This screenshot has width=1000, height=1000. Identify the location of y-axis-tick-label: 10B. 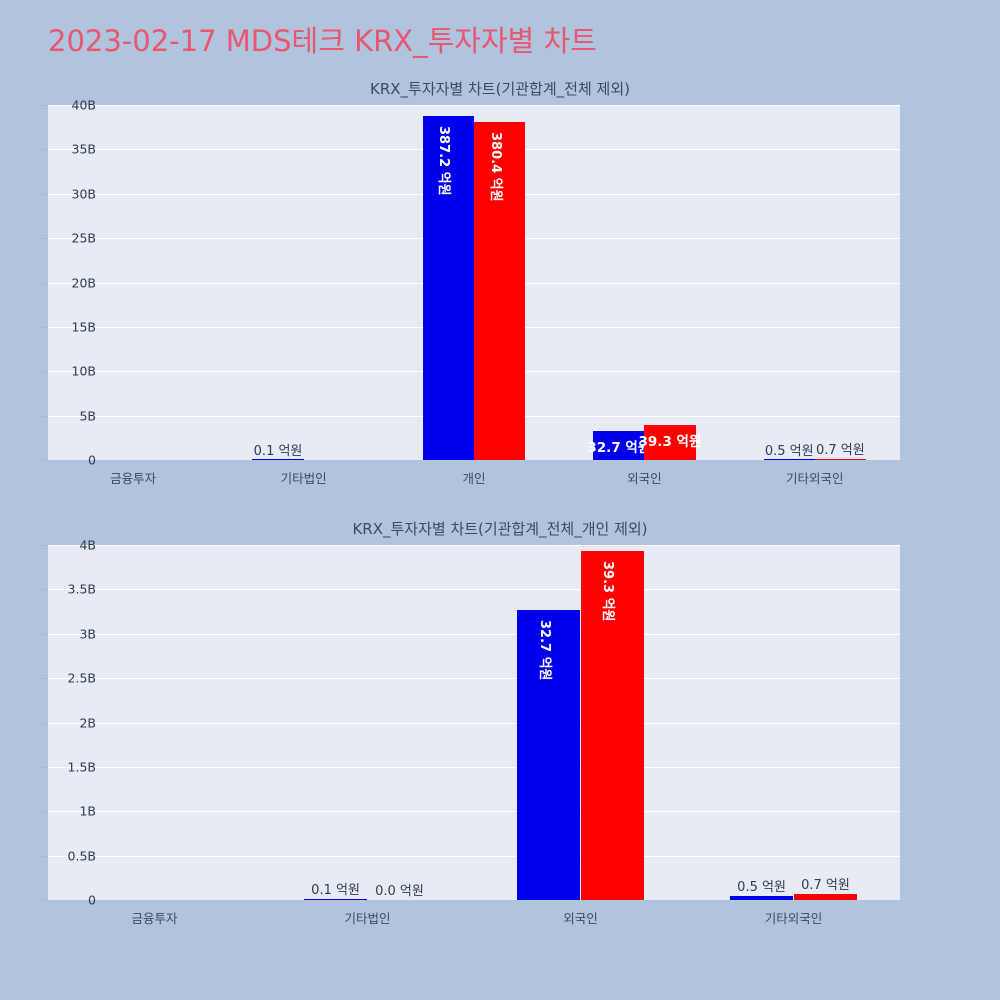
(83, 371).